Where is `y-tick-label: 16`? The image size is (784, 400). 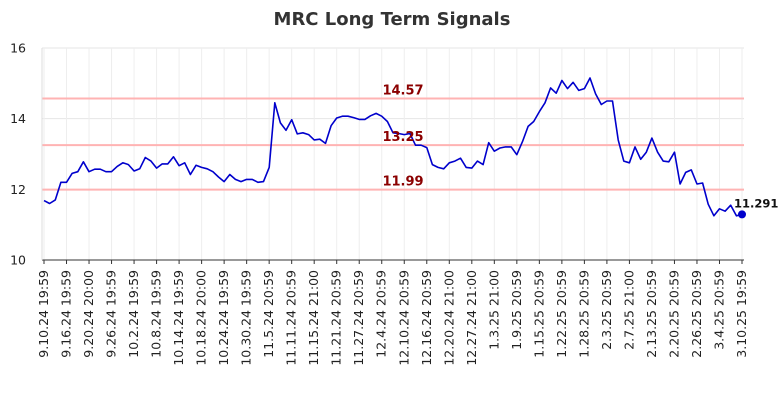 y-tick-label: 16 is located at coordinates (18, 48).